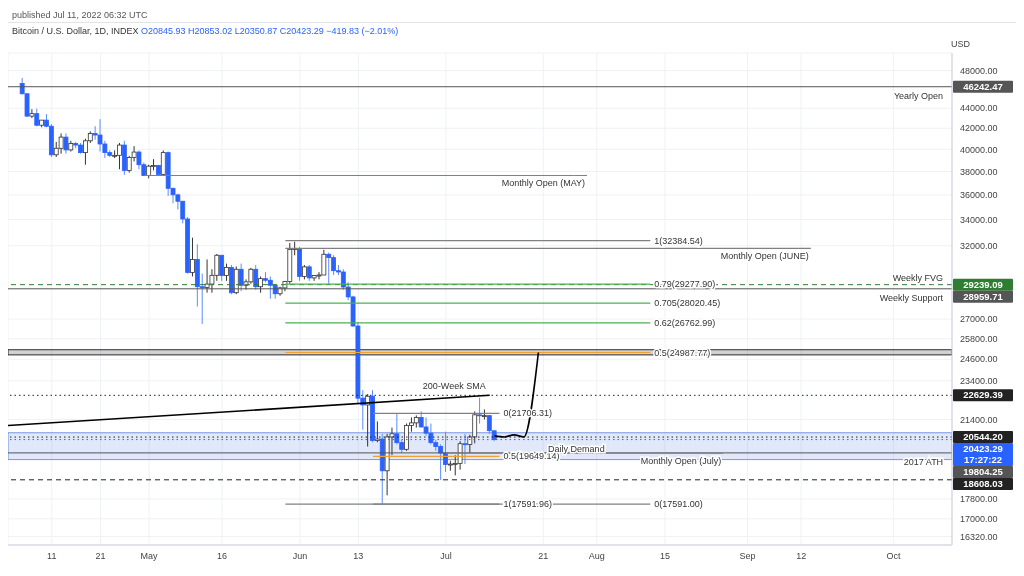 The width and height of the screenshot is (1024, 576). Describe the element at coordinates (75, 31) in the screenshot. I see `chart-title: Bitcoin / U.S. Dollar, 1D, INDEX` at that location.